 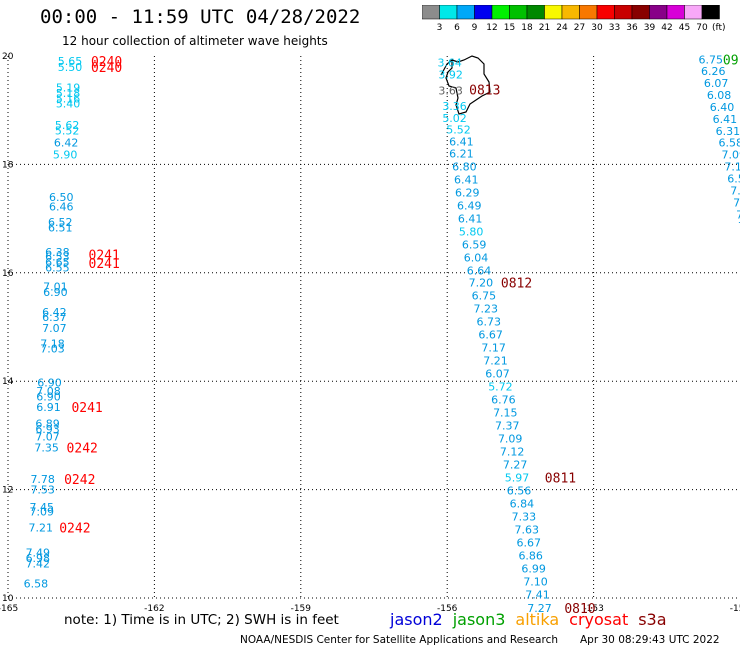 I want to click on y-tick-label: 10, so click(x=8, y=599).